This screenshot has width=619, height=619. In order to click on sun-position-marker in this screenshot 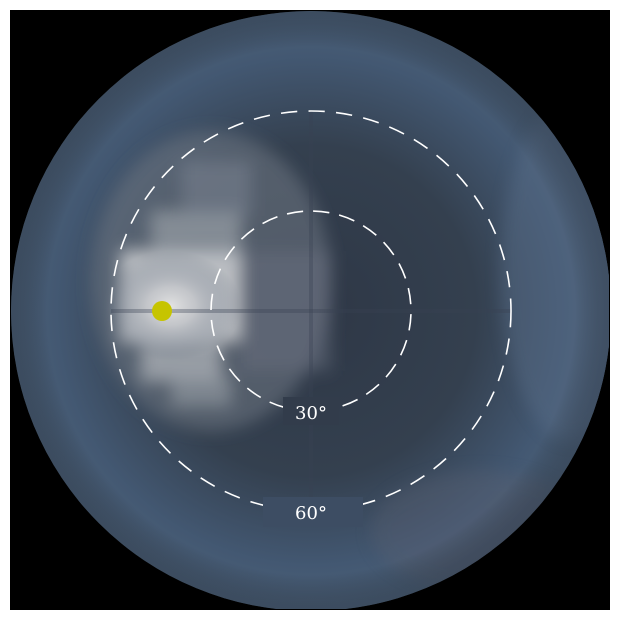, I will do `click(162, 311)`.